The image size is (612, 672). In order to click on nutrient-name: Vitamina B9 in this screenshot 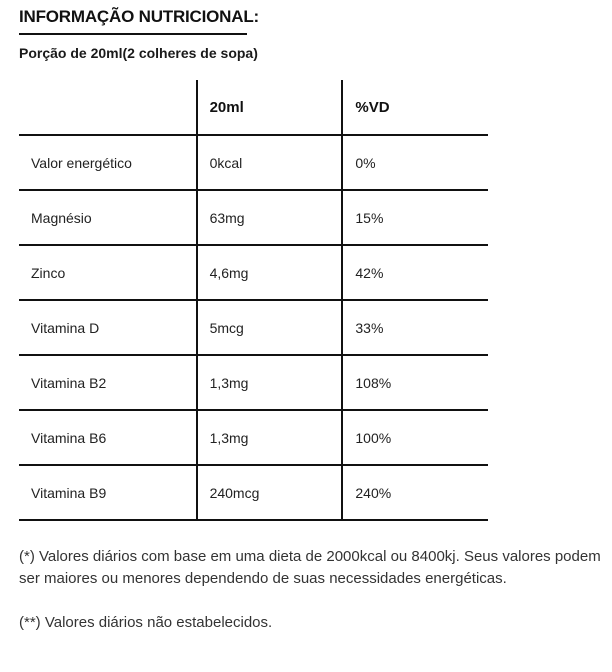, I will do `click(108, 492)`.